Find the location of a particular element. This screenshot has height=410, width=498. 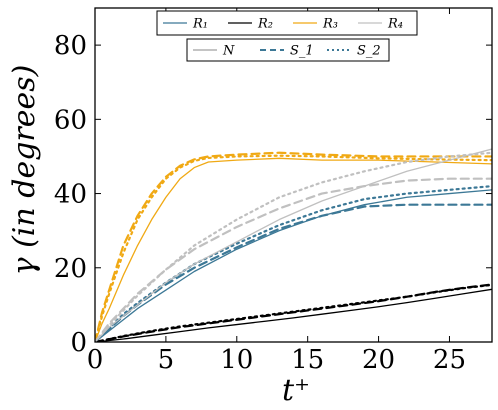

legend-label-1-1: S_1 is located at coordinates (302, 51).